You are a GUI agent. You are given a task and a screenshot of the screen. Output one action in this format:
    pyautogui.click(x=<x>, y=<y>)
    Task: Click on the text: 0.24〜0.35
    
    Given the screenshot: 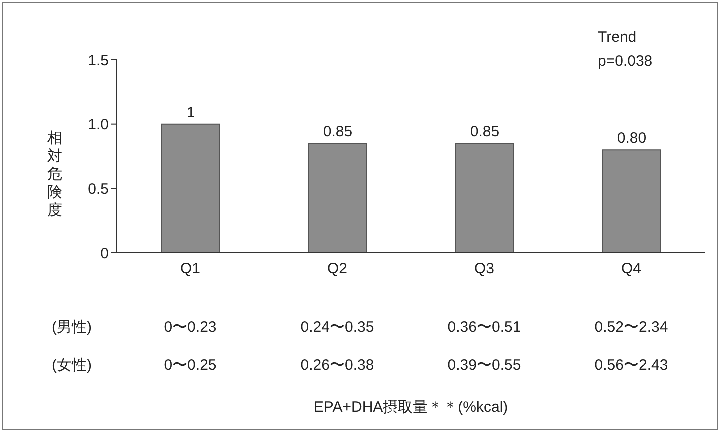 What is the action you would take?
    pyautogui.click(x=338, y=327)
    